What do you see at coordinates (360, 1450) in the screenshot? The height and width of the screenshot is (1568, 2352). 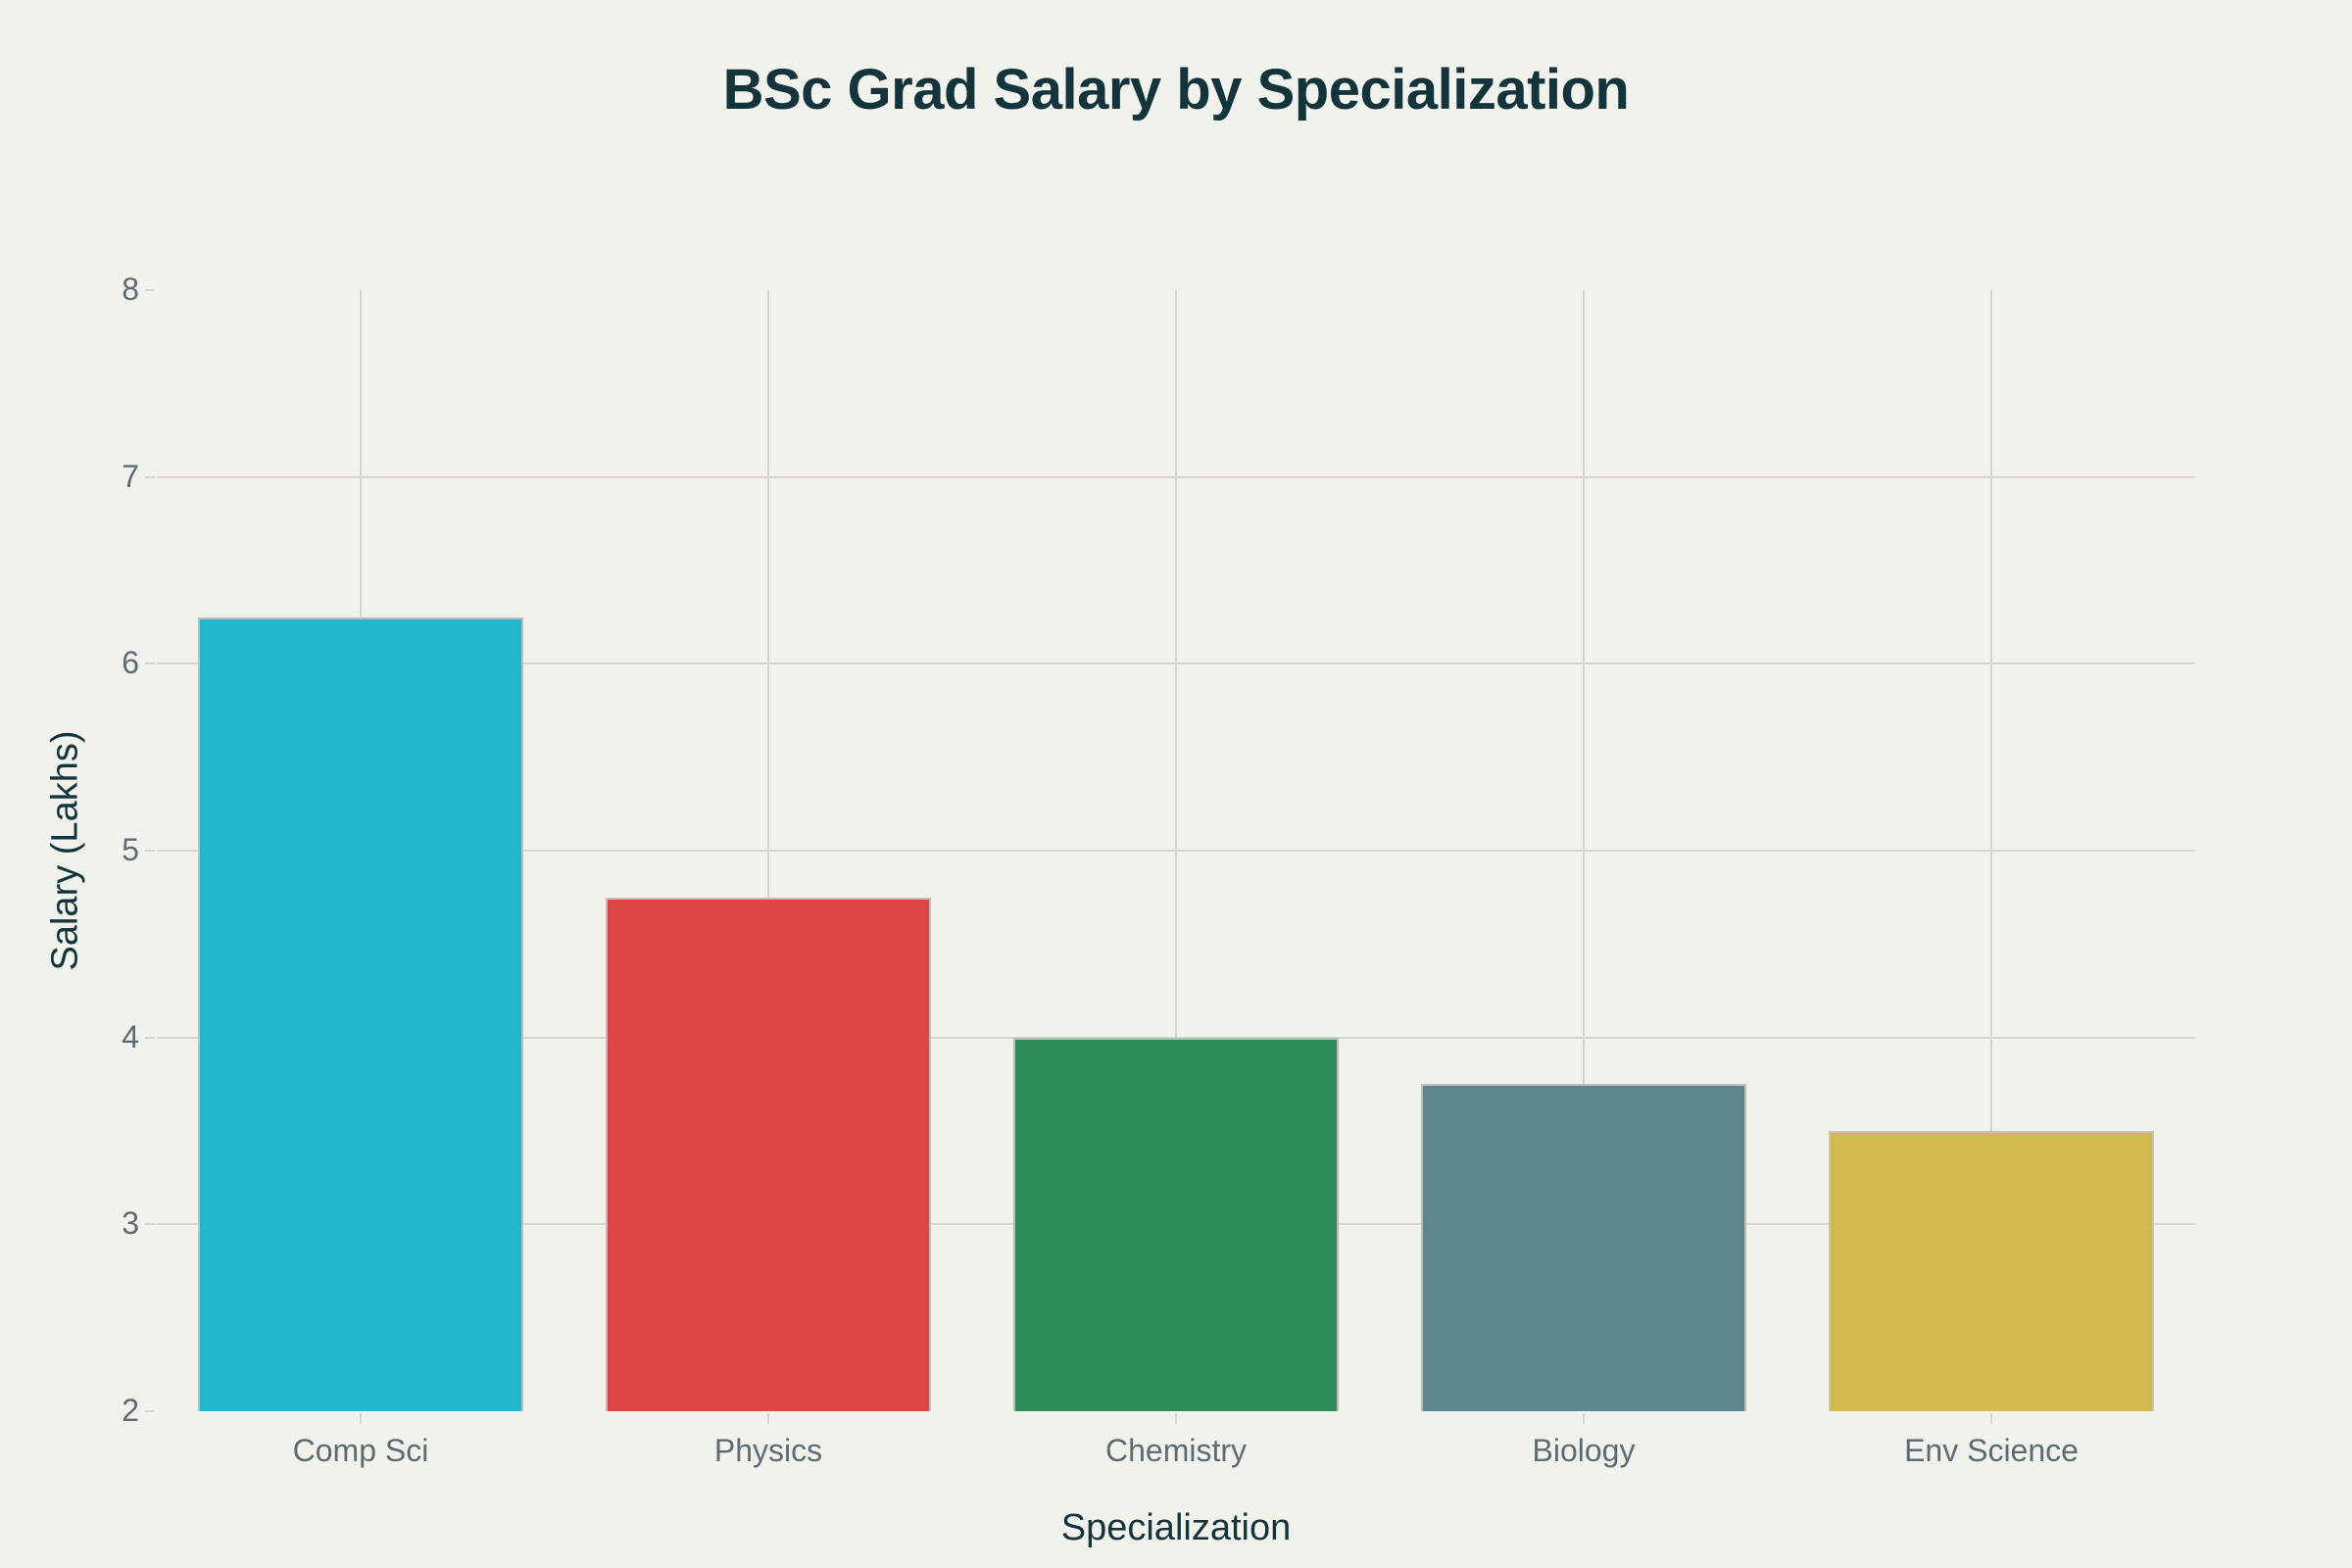 I see `x-tick-label: Comp Sci` at bounding box center [360, 1450].